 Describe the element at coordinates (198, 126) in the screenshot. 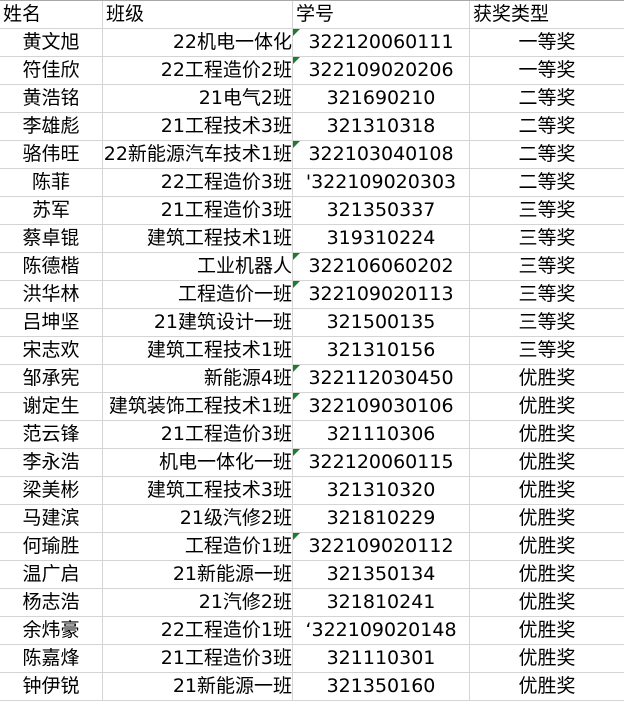

I see `cell-class: 21工程技术3班` at that location.